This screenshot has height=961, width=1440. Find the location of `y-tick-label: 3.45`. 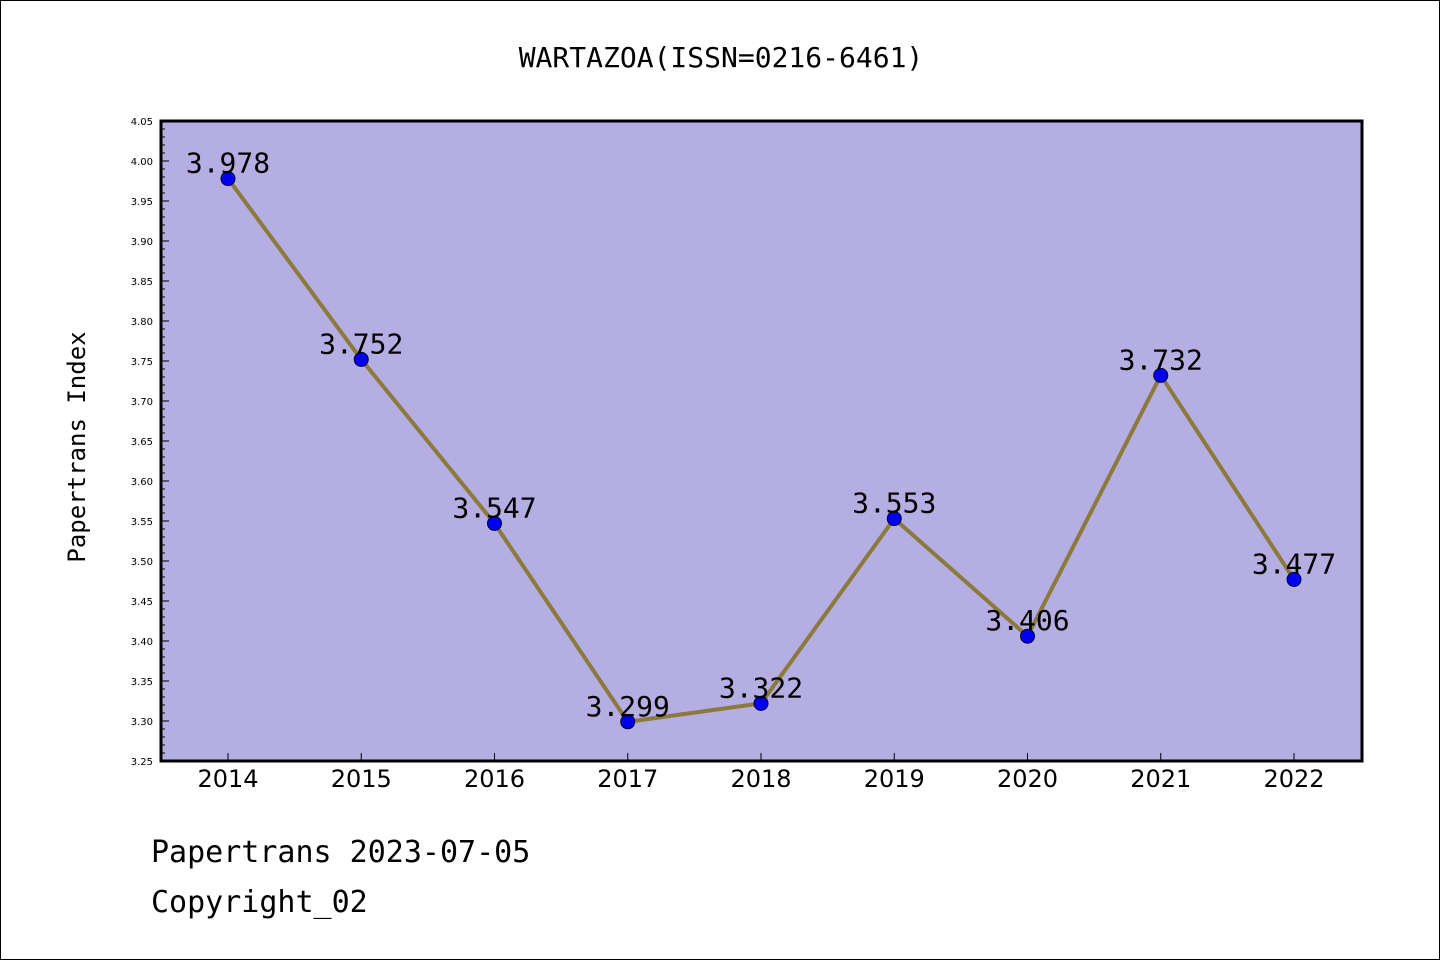

y-tick-label: 3.45 is located at coordinates (142, 602).